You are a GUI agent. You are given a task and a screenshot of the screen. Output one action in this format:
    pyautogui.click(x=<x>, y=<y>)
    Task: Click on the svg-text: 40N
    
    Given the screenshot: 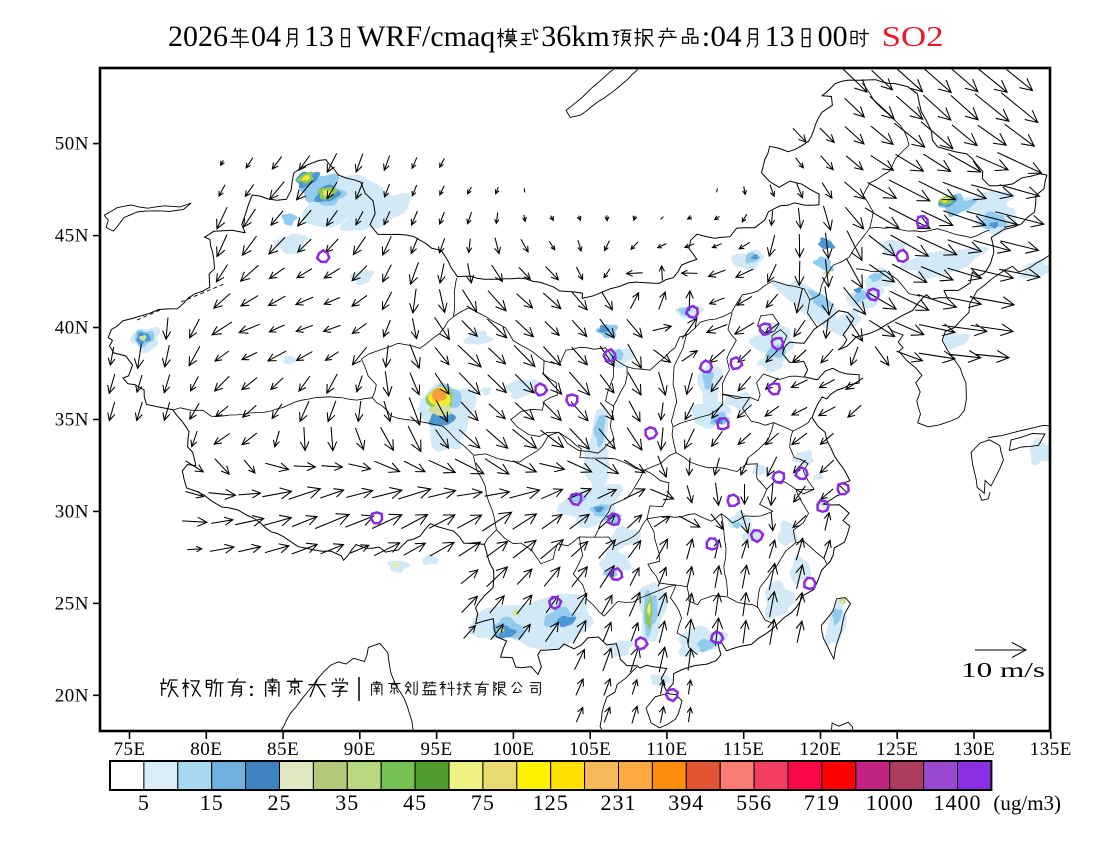 What is the action you would take?
    pyautogui.click(x=72, y=328)
    